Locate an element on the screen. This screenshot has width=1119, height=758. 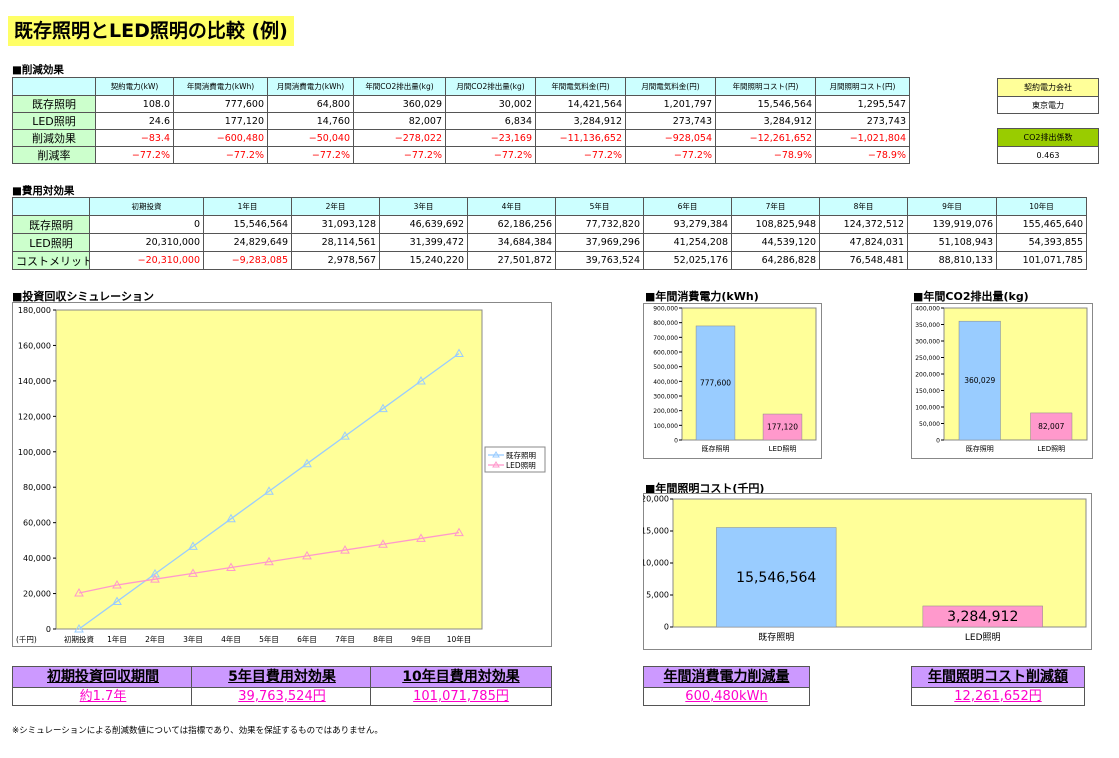
table-cell: −23,169 is located at coordinates (490, 138).